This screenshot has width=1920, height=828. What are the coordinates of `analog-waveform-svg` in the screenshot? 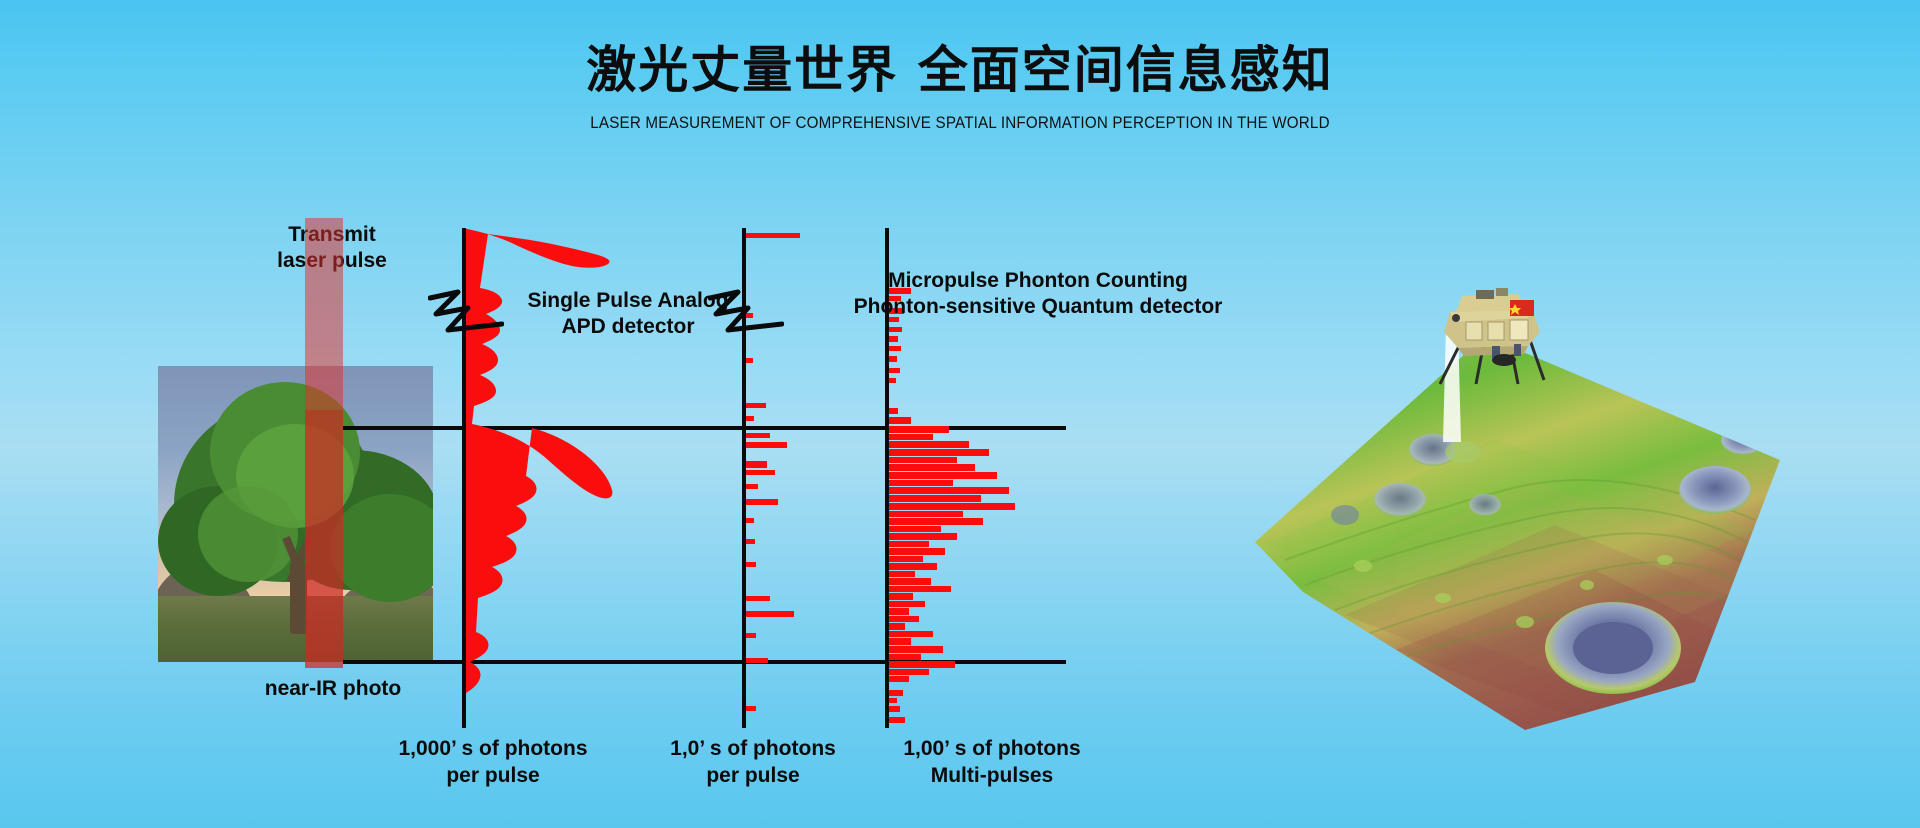 It's located at (537, 478).